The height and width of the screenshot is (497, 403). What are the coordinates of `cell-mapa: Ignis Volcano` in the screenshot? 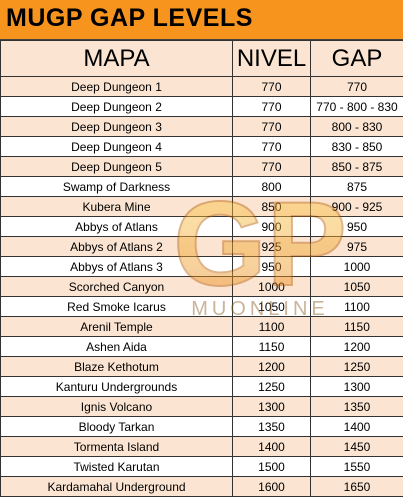 It's located at (116, 406).